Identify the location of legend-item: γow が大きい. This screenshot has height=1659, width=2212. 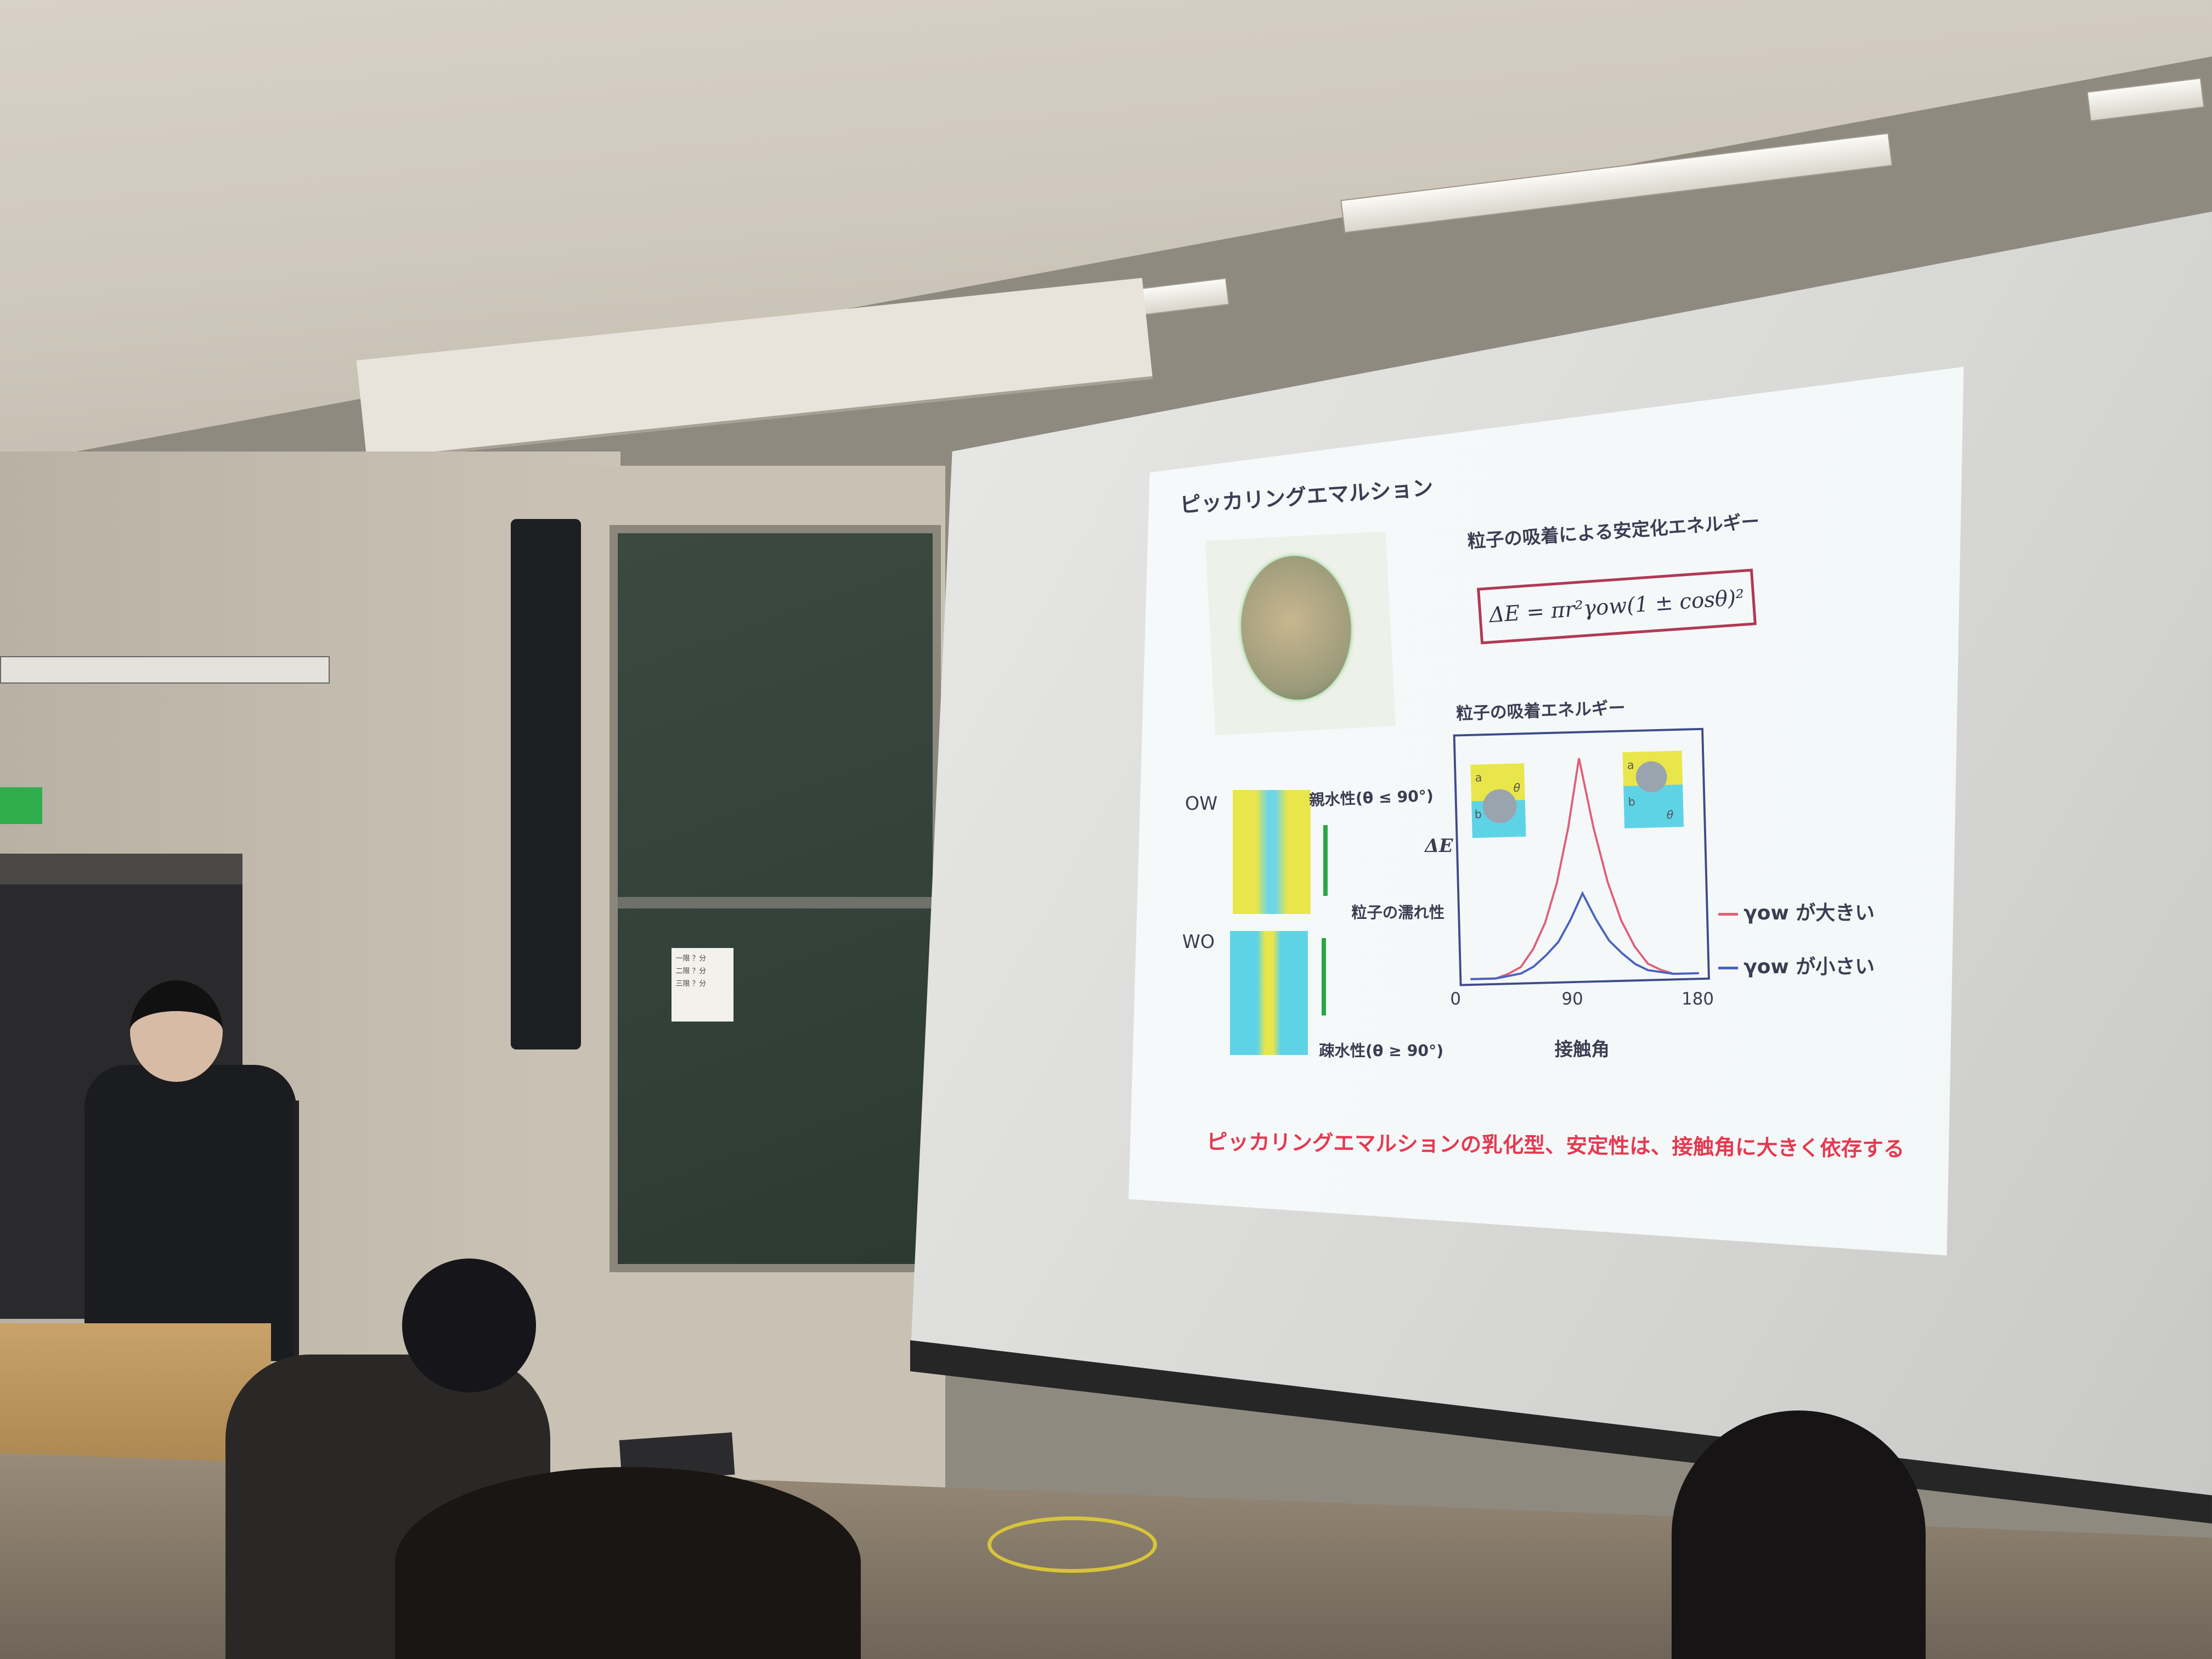
(1796, 912).